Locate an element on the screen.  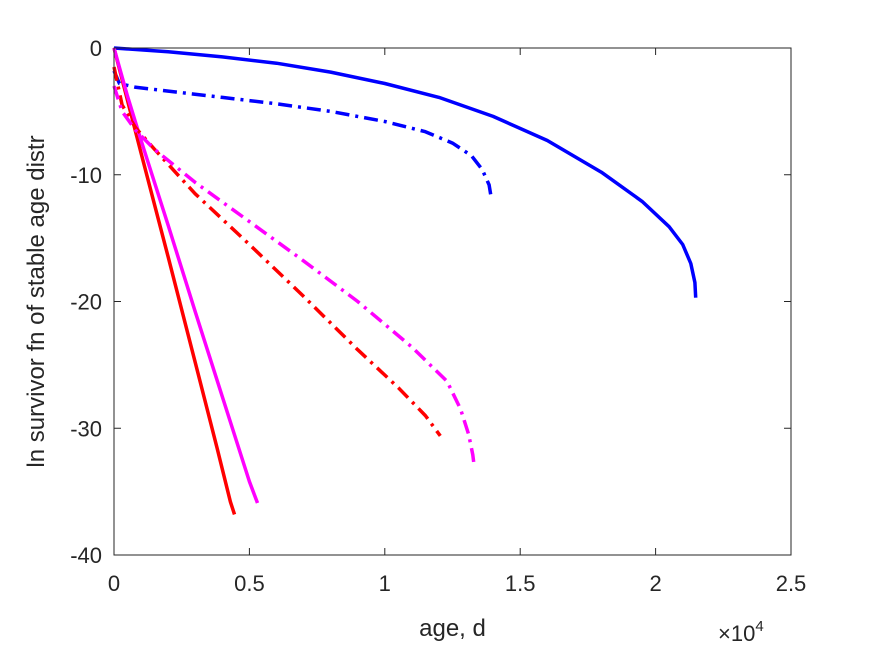
x-tick-label: 2.5 is located at coordinates (791, 583).